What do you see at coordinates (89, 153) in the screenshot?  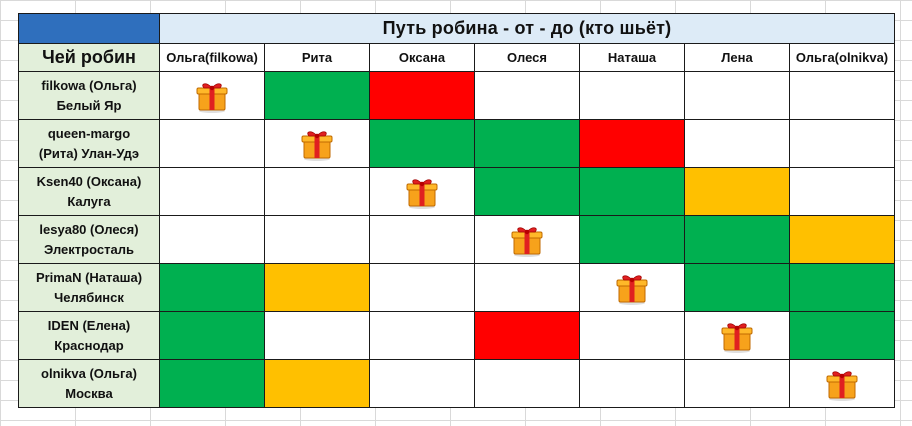 I see `robin-owner-city: (Рита) Улан-Удэ` at bounding box center [89, 153].